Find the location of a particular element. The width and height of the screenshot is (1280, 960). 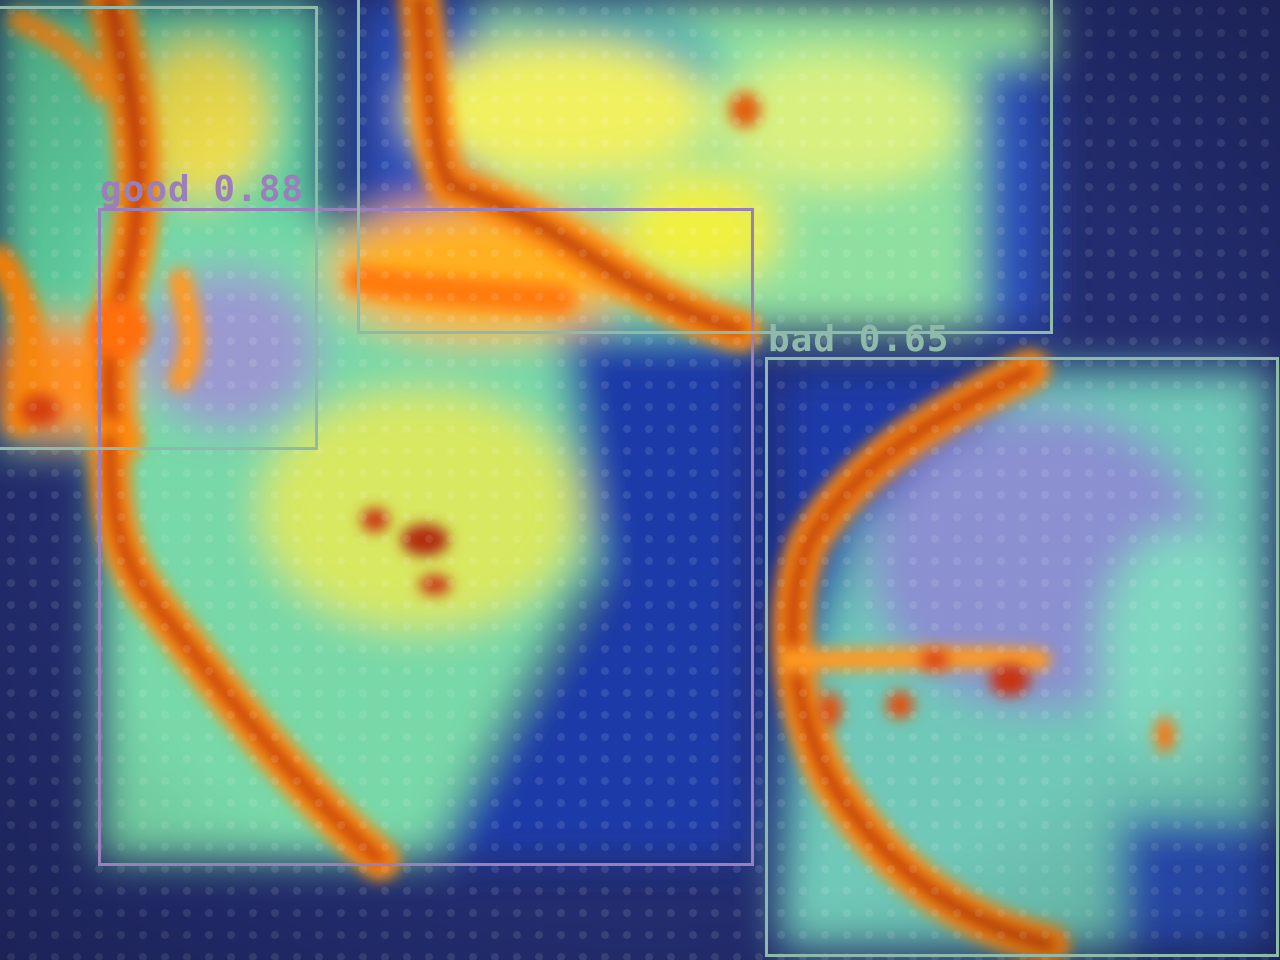

detection-good-label: good 0.88 is located at coordinates (202, 189).